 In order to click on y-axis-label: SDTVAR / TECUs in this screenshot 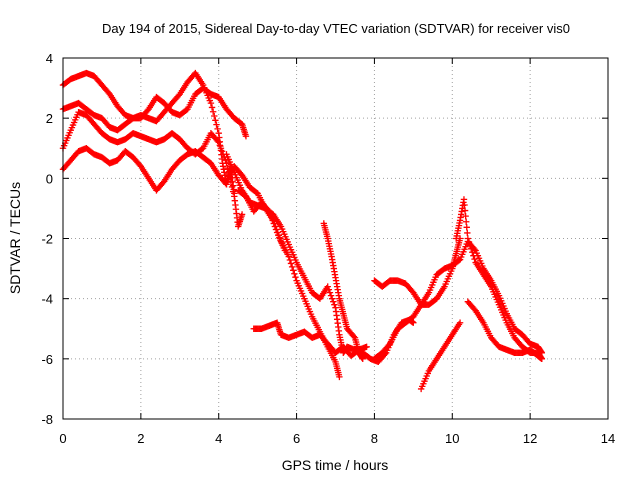, I will do `click(15, 238)`.